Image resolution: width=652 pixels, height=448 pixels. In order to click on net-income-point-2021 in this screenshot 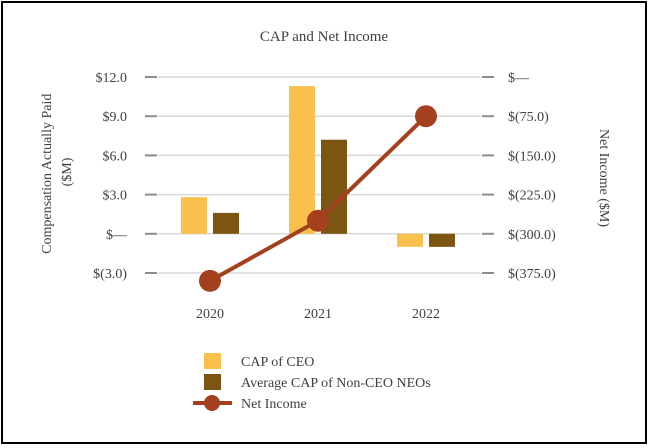, I will do `click(318, 220)`.